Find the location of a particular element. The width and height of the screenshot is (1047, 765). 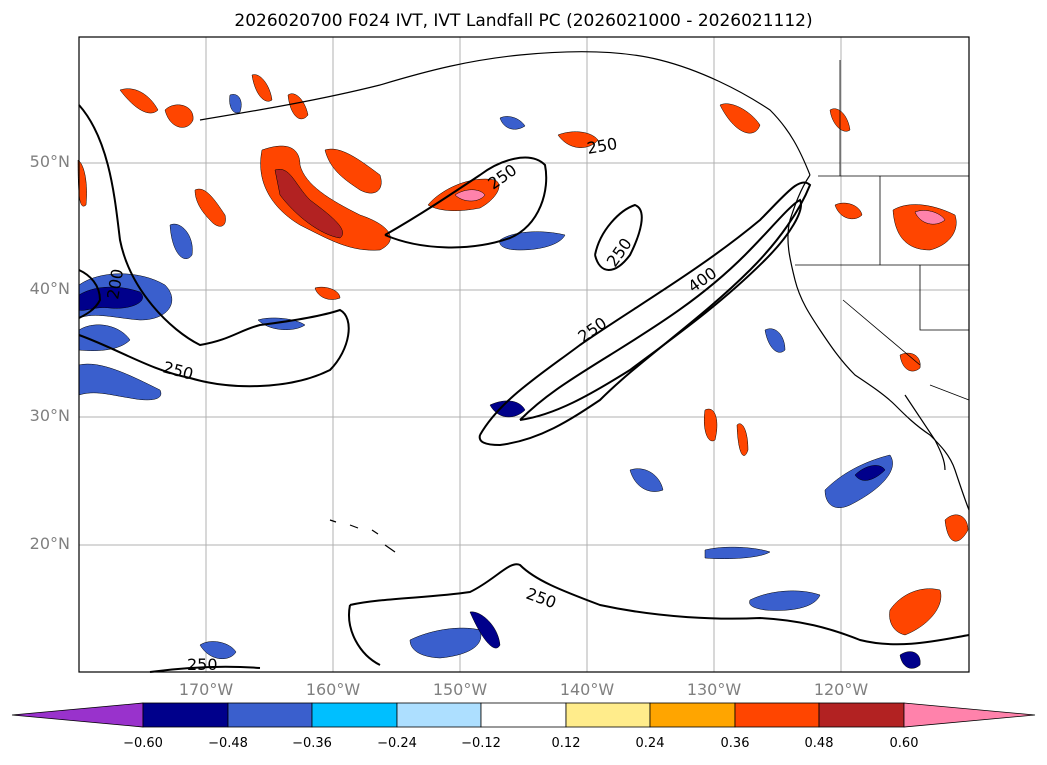

contour-250-central is located at coordinates (618, 237).